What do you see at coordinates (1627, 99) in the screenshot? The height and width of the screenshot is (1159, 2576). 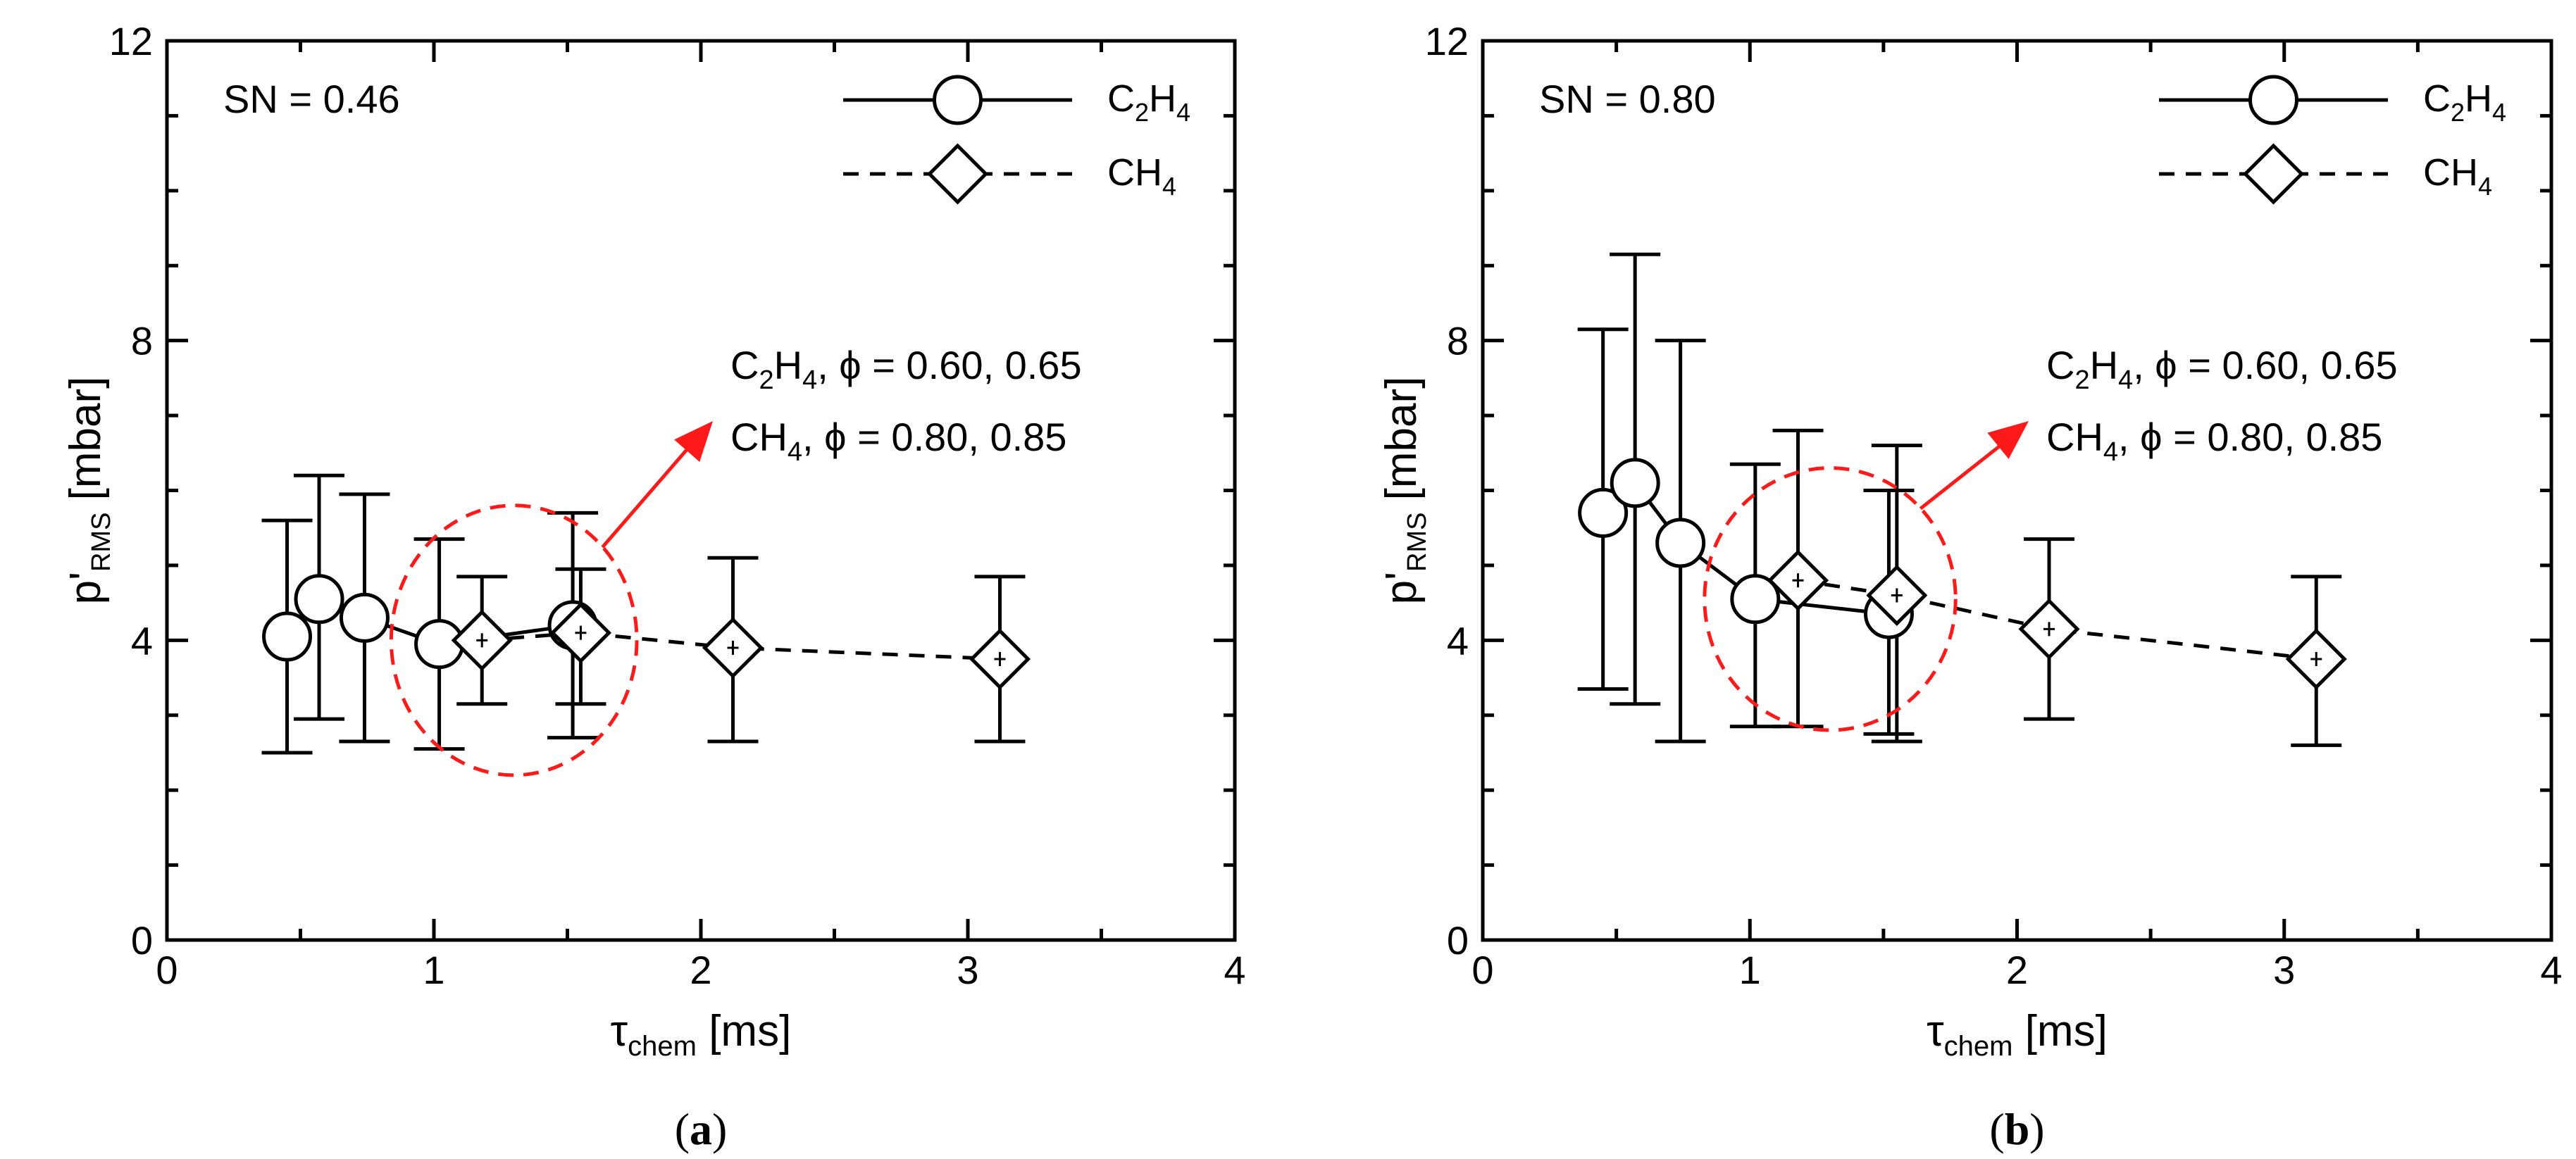 I see `sn-annotation: SN = 0.80` at bounding box center [1627, 99].